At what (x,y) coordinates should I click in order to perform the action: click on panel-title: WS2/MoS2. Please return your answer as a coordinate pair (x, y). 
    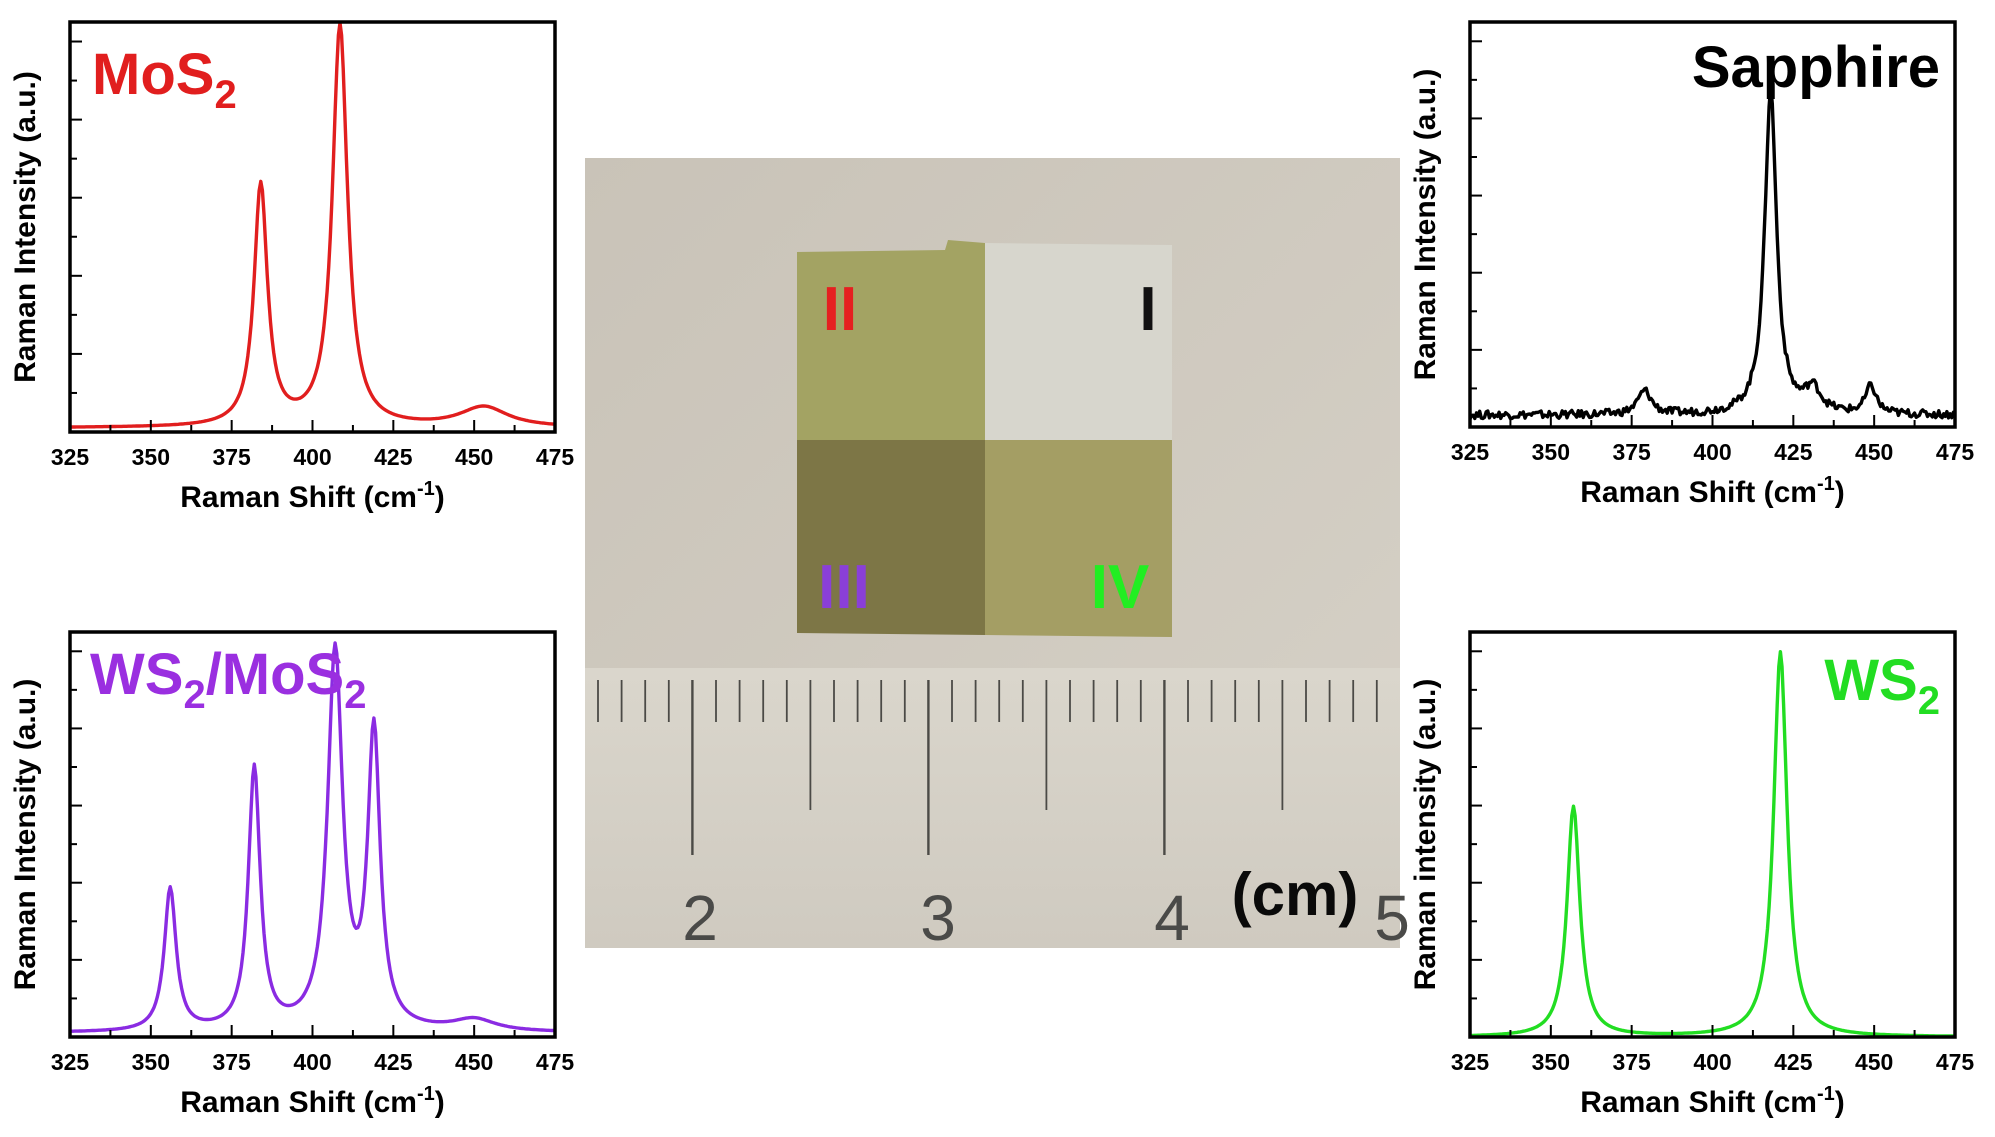
    Looking at the image, I should click on (228, 679).